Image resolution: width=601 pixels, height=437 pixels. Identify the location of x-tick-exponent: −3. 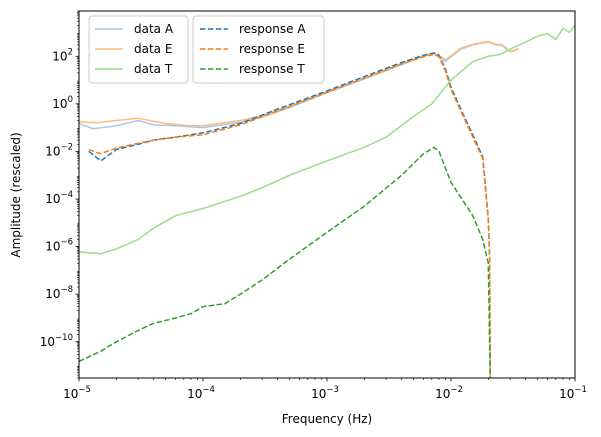
(332, 390).